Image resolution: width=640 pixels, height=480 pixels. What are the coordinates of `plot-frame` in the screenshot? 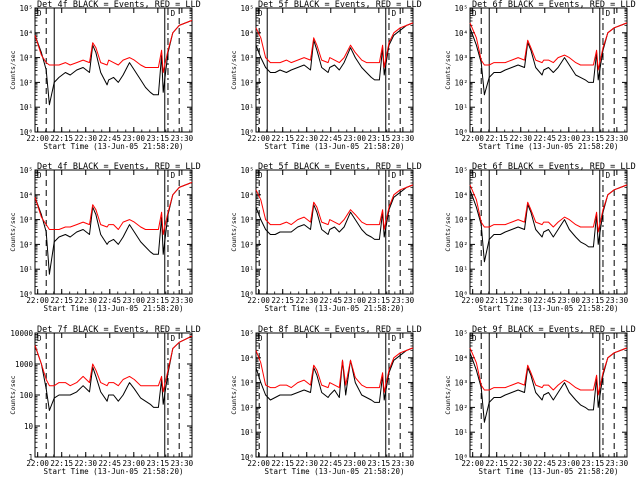 It's located at (334, 70).